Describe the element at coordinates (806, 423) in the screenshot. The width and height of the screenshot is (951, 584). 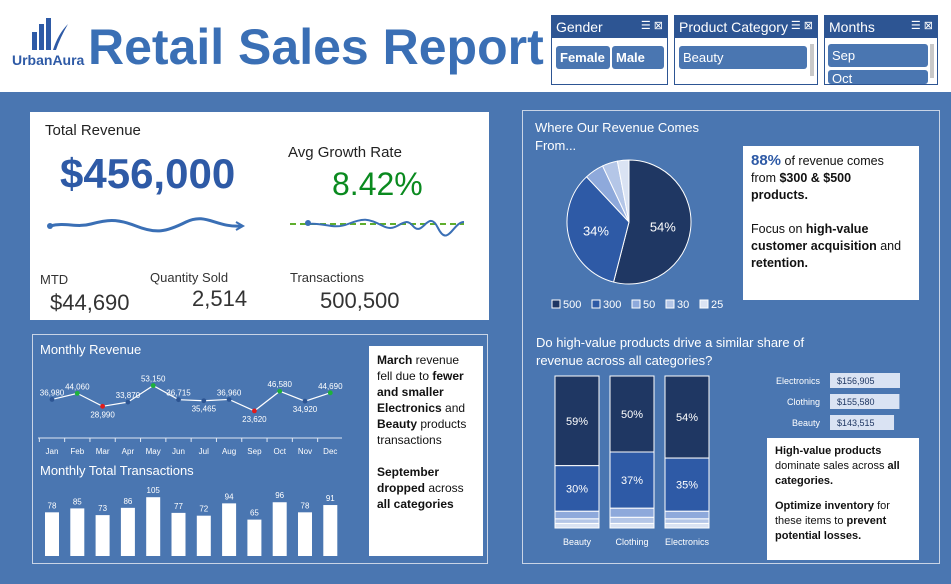
I see `category-label: Beauty` at that location.